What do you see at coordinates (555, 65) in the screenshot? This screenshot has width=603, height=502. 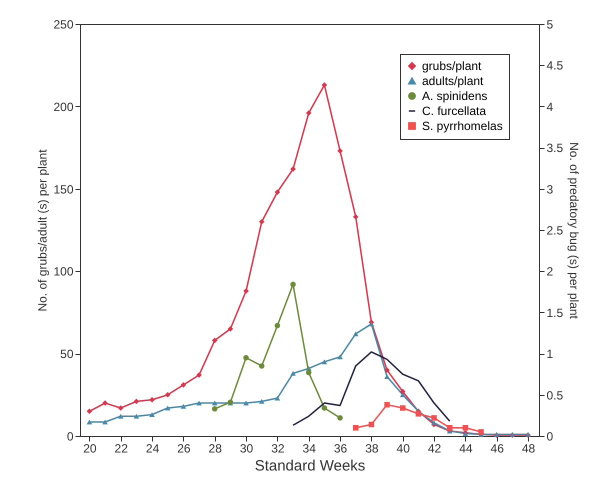 I see `y2-tick-label: 4.5` at bounding box center [555, 65].